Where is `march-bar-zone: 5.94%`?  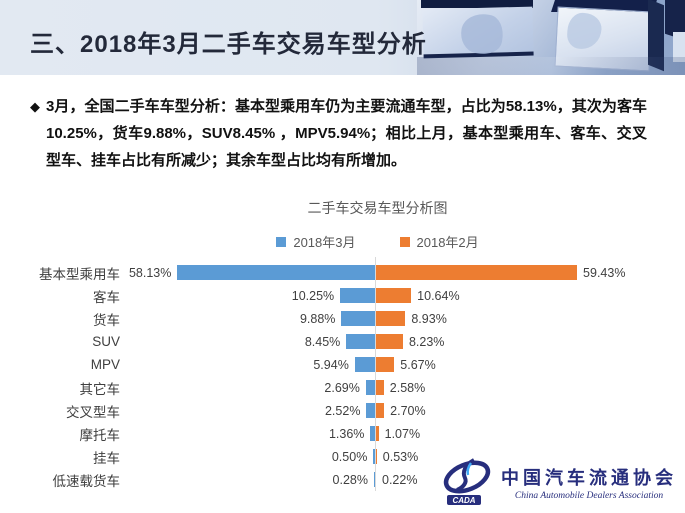 march-bar-zone: 5.94% is located at coordinates (250, 364).